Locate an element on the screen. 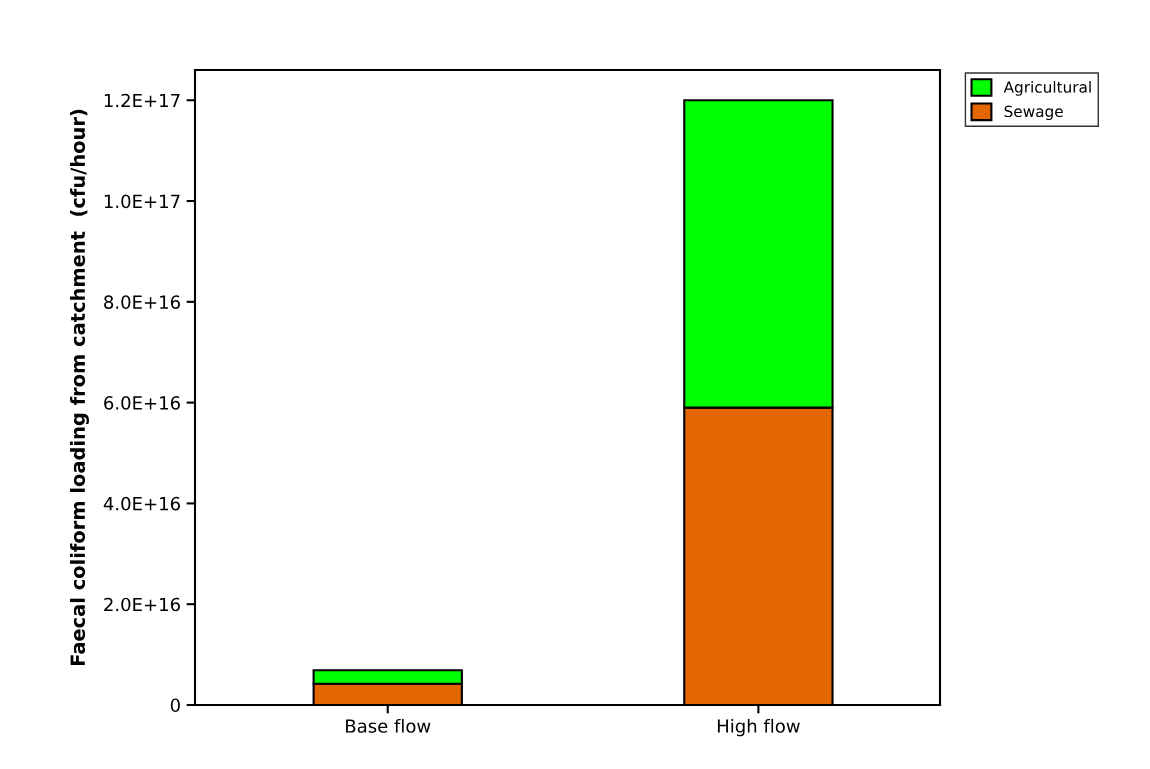 Image resolution: width=1150 pixels, height=769 pixels. y-tick-label: 0 is located at coordinates (175, 705).